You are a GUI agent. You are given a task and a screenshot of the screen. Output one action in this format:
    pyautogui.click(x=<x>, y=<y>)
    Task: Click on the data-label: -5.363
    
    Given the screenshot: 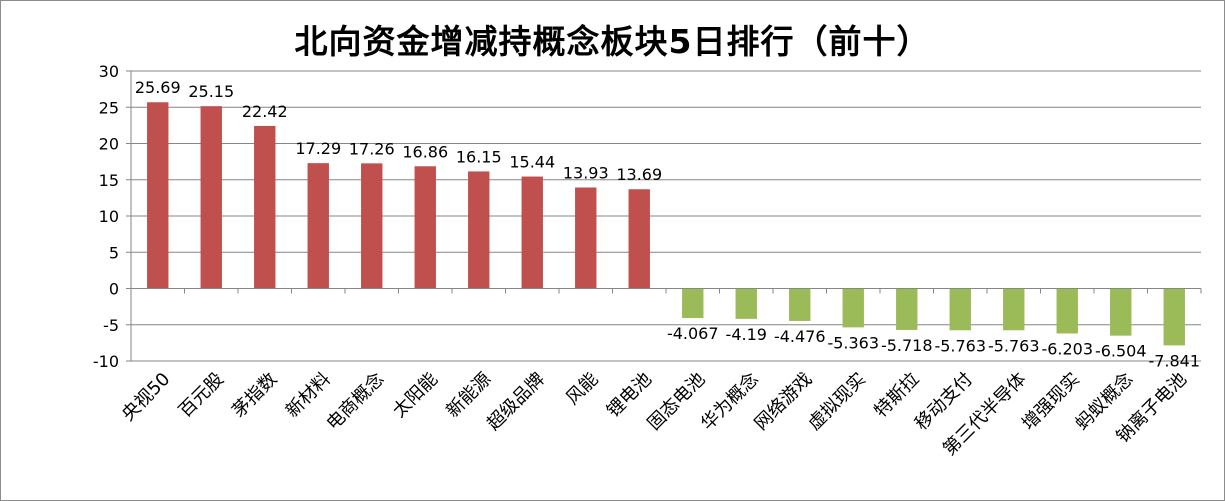 What is the action you would take?
    pyautogui.click(x=853, y=342)
    